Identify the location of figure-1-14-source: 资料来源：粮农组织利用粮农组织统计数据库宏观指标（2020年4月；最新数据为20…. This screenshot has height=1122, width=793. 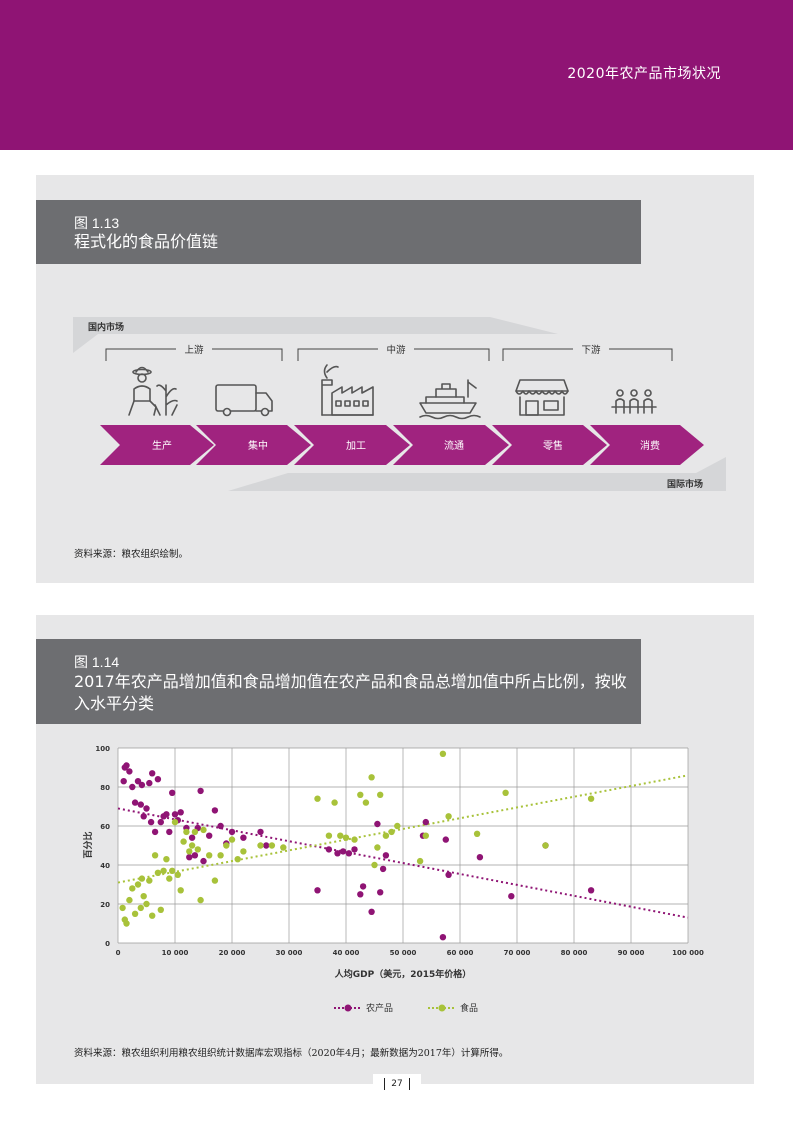
(291, 1053).